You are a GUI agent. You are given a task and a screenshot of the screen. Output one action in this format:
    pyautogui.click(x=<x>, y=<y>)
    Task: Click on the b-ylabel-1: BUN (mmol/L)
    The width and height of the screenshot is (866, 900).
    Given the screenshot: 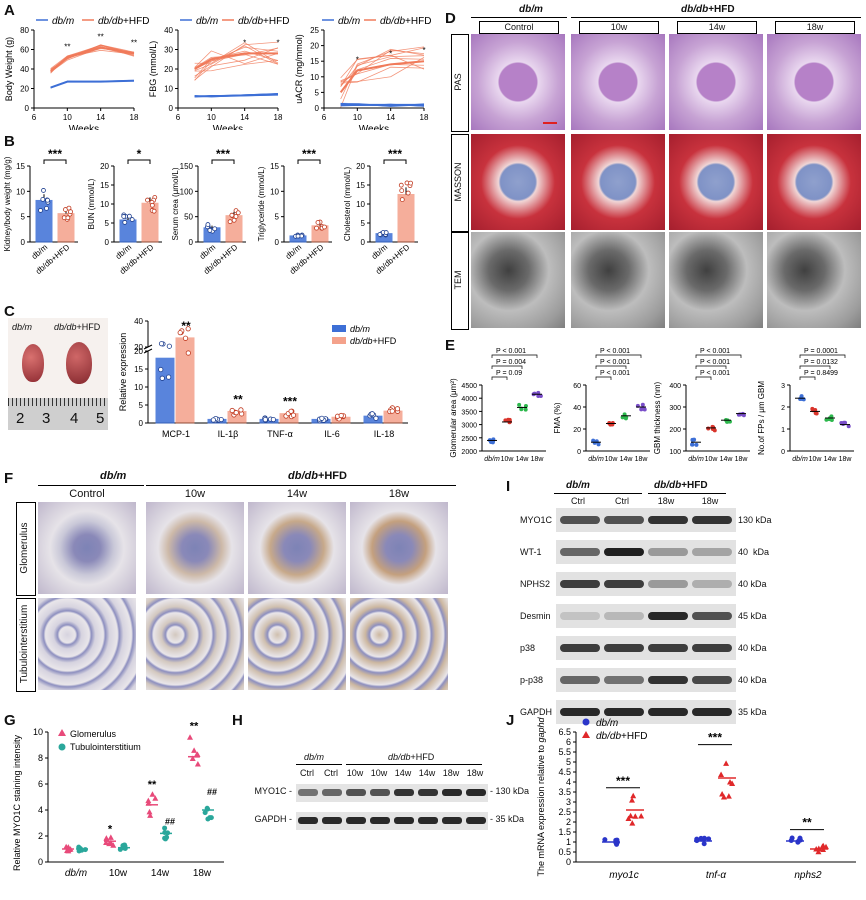 What is the action you would take?
    pyautogui.click(x=91, y=203)
    